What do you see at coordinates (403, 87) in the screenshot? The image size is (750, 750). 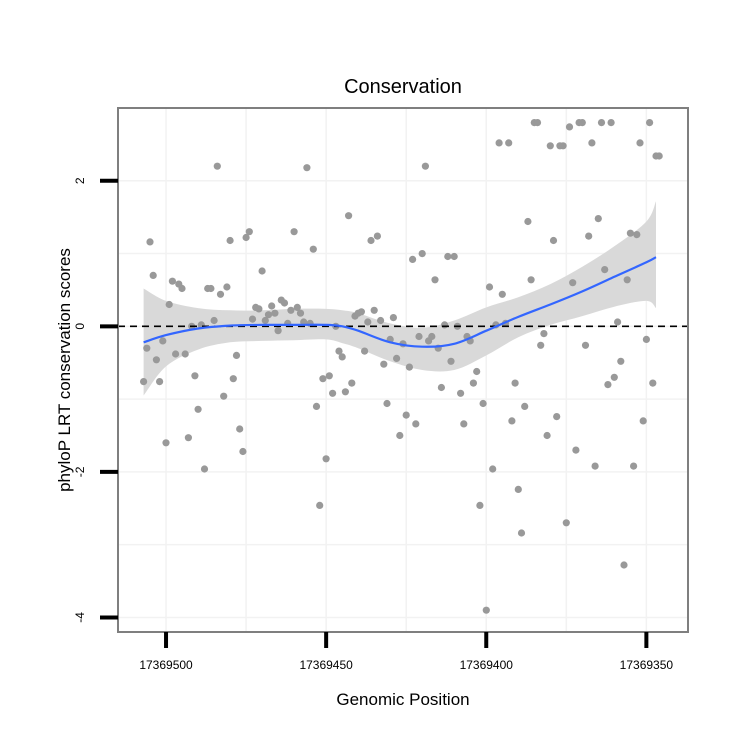 I see `chart-title: Conservation` at bounding box center [403, 87].